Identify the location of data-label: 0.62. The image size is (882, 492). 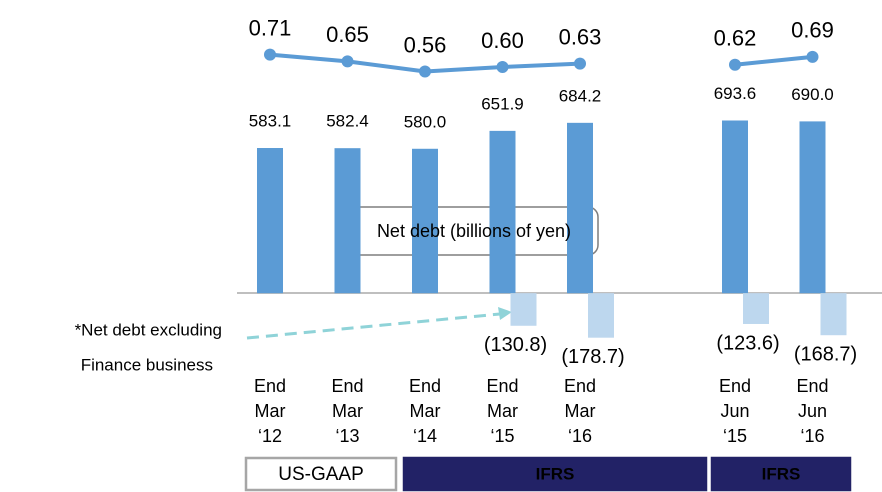
(735, 38).